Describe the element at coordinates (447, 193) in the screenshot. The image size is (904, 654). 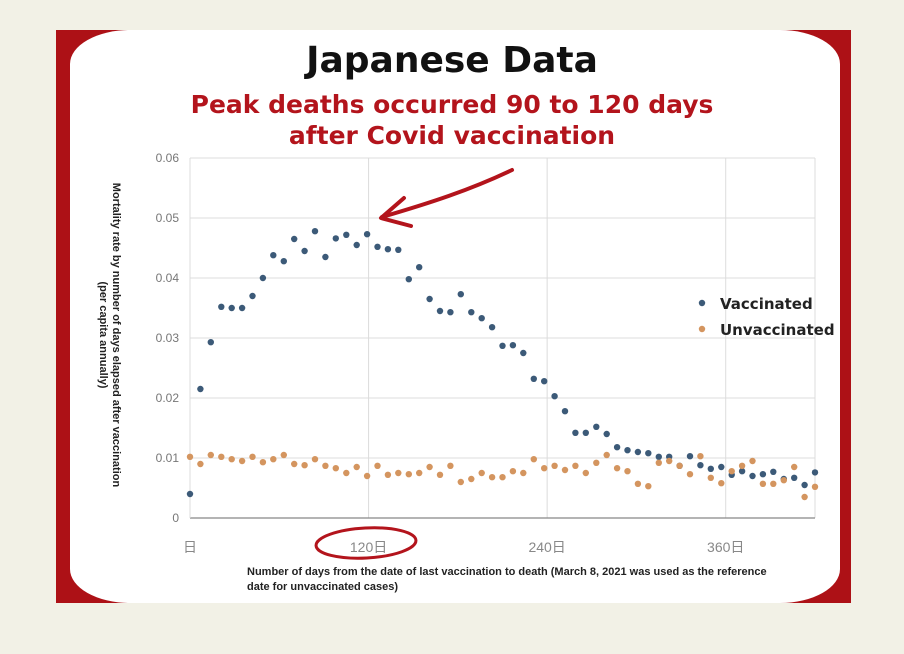
I see `peak-arrow-shaft` at that location.